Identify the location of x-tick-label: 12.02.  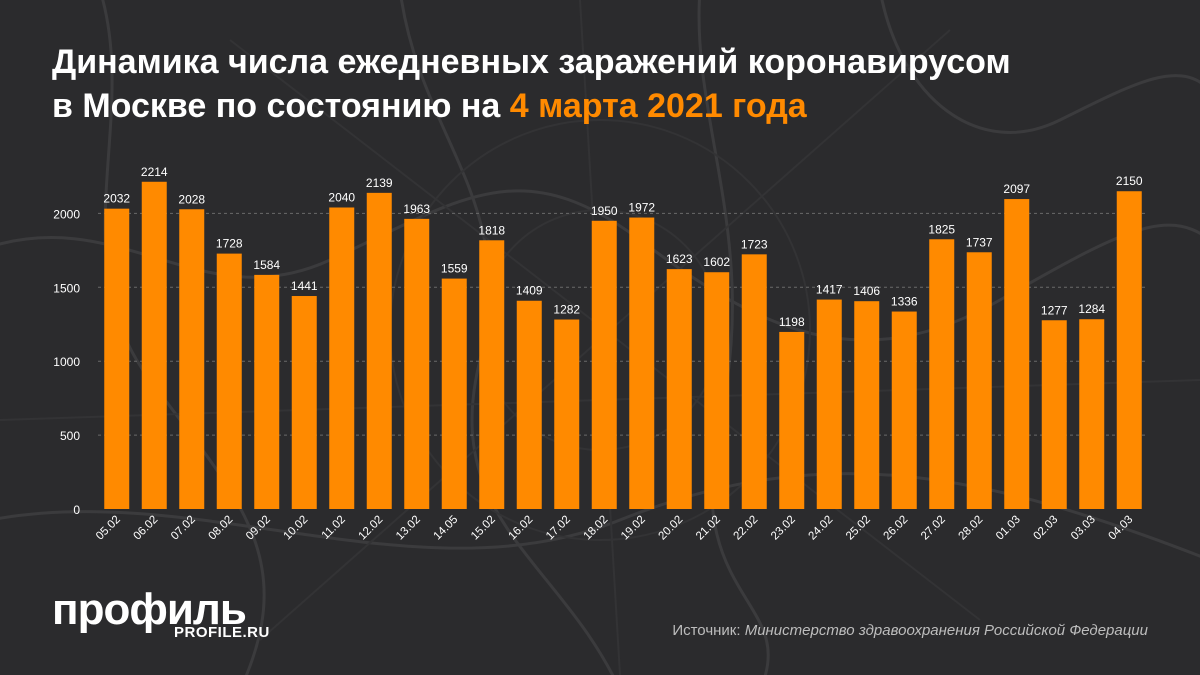
(371, 528).